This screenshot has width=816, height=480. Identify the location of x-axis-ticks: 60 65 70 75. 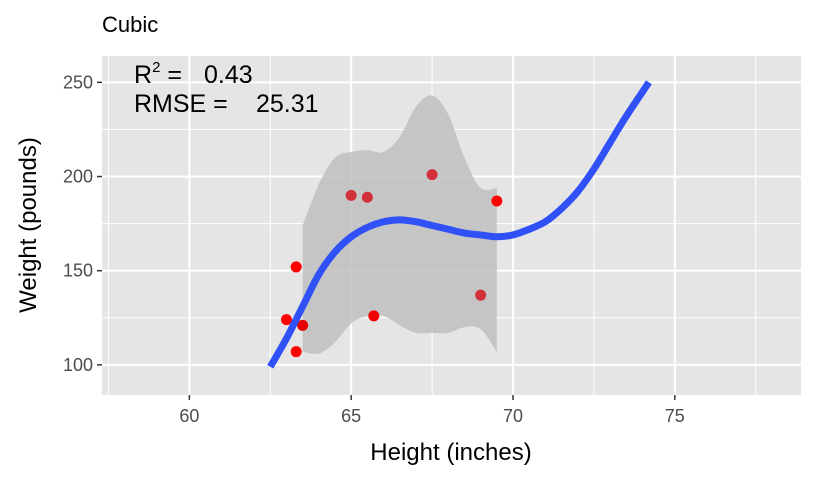
(432, 410).